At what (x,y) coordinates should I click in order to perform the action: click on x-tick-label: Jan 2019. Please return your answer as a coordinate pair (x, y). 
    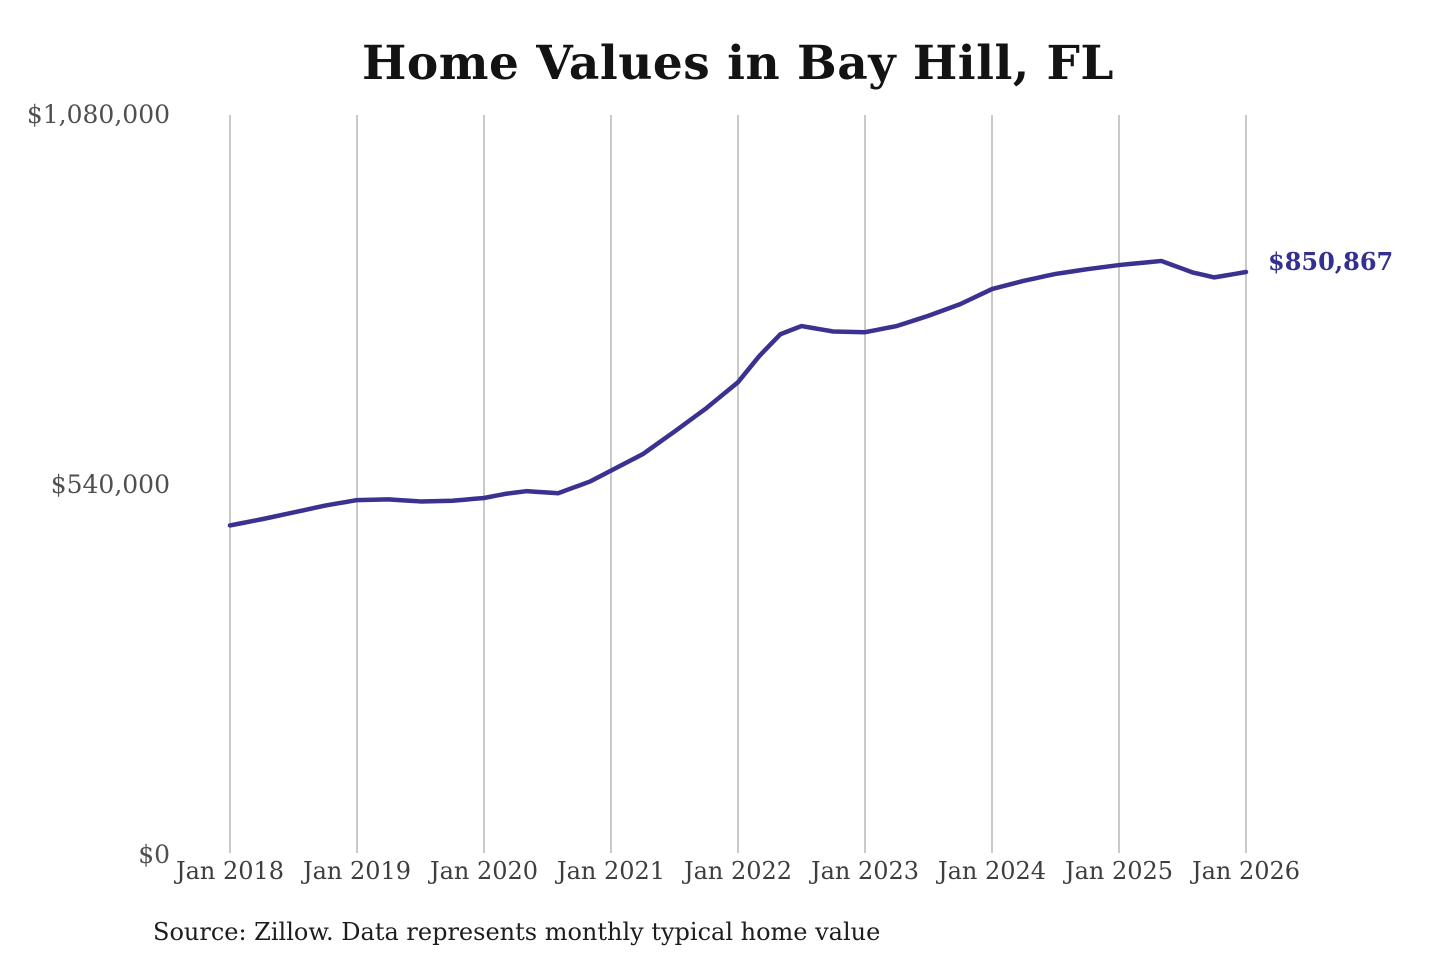
    Looking at the image, I should click on (357, 871).